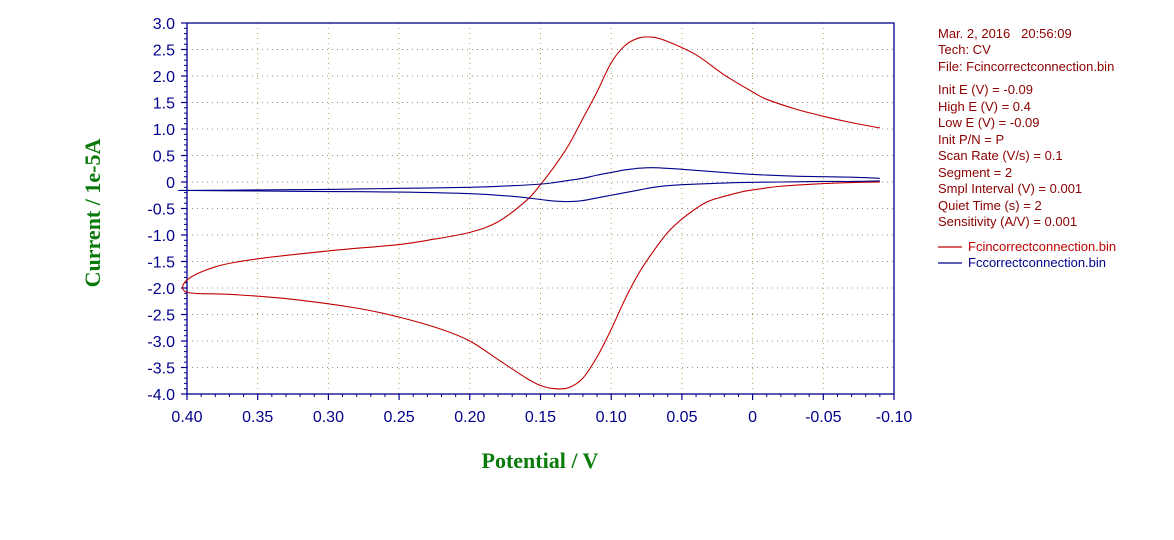 The height and width of the screenshot is (540, 1174). Describe the element at coordinates (164, 130) in the screenshot. I see `y-tick-label: 1.0` at that location.